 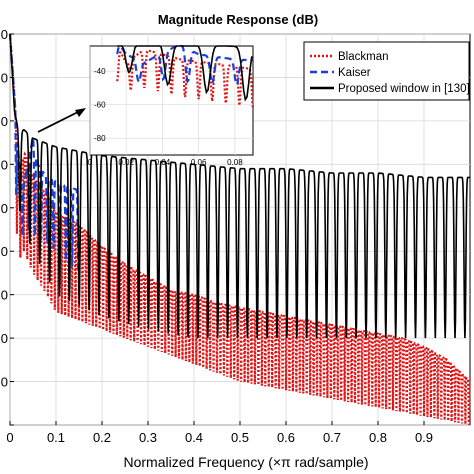 What do you see at coordinates (286, 437) in the screenshot?
I see `x-tick-label: 0.6` at bounding box center [286, 437].